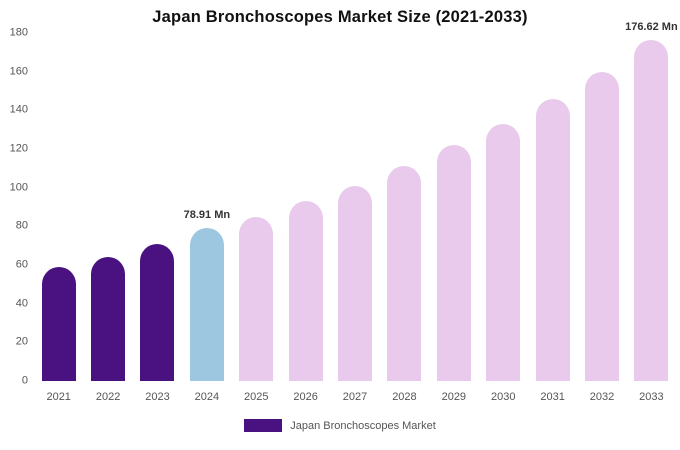 The height and width of the screenshot is (450, 680). What do you see at coordinates (18, 32) in the screenshot?
I see `y-tick-label: 180` at bounding box center [18, 32].